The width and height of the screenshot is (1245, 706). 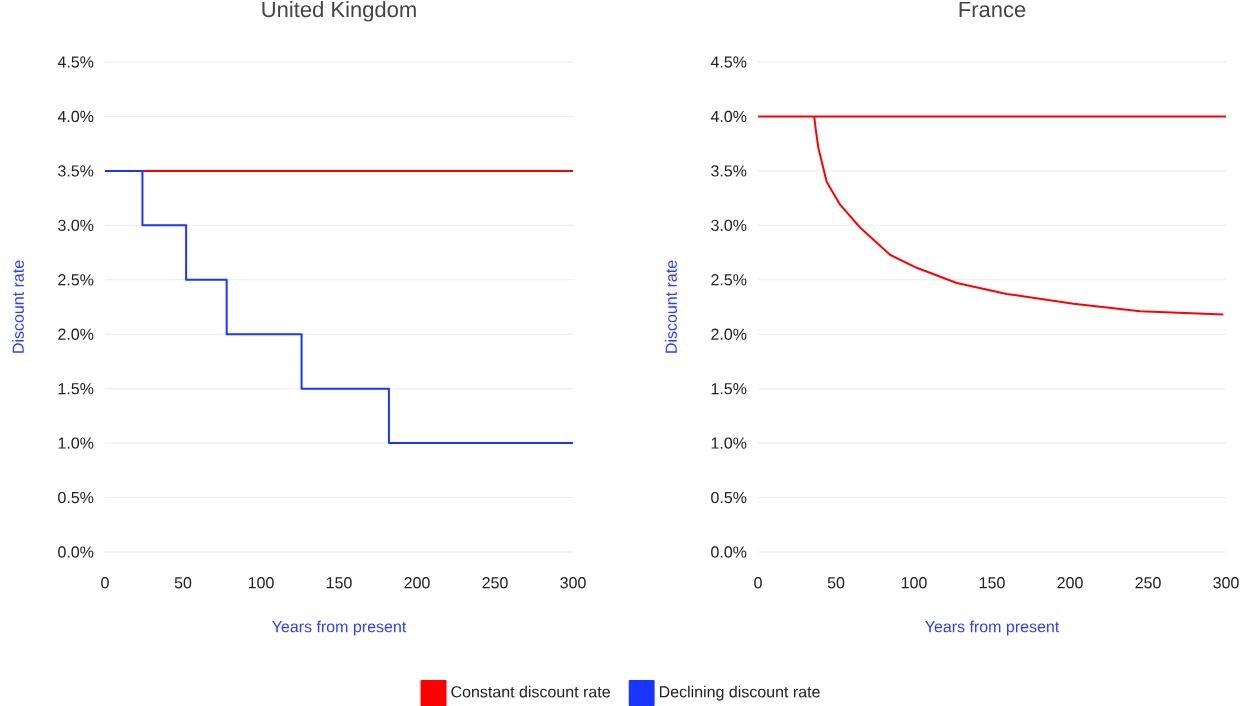 I want to click on legend-label: Constant discount rate, so click(x=530, y=691).